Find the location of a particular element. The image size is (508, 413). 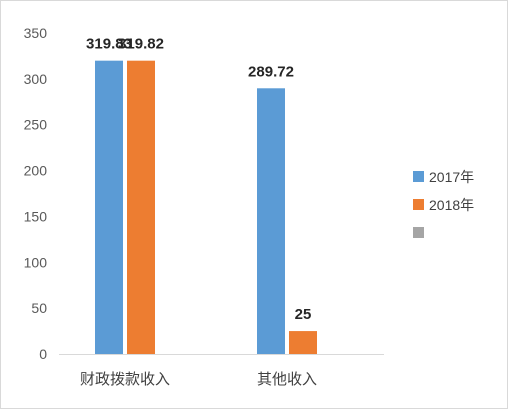

y-tick-label: 150 is located at coordinates (36, 216).